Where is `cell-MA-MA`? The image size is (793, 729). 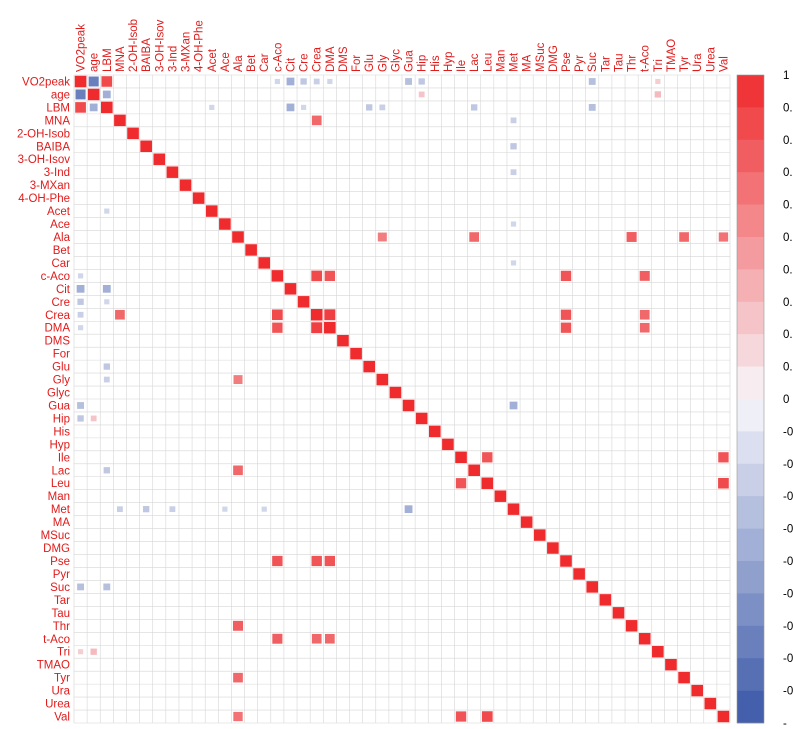 cell-MA-MA is located at coordinates (526, 522).